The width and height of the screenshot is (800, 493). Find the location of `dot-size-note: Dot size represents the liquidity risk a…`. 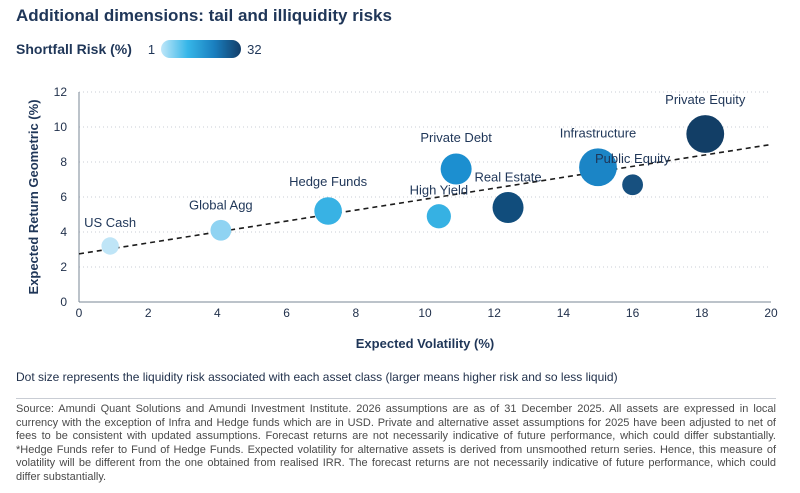

dot-size-note: Dot size represents the liquidity risk a… is located at coordinates (317, 377).